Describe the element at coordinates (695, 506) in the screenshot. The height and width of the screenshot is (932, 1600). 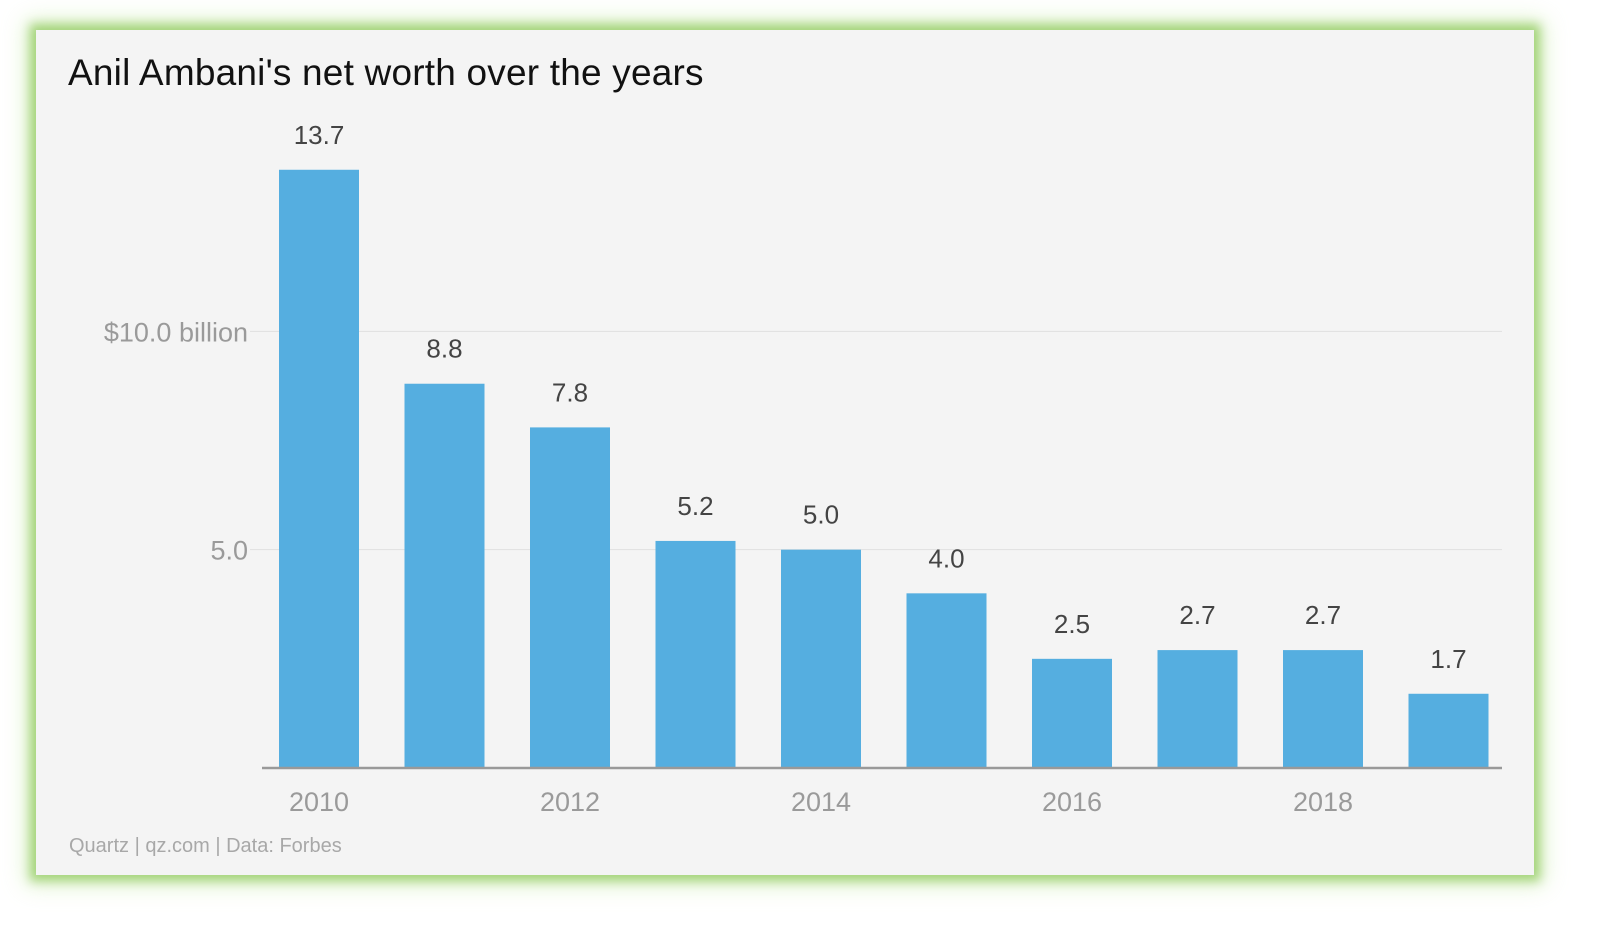
I see `value-label-2013: 5.2` at that location.